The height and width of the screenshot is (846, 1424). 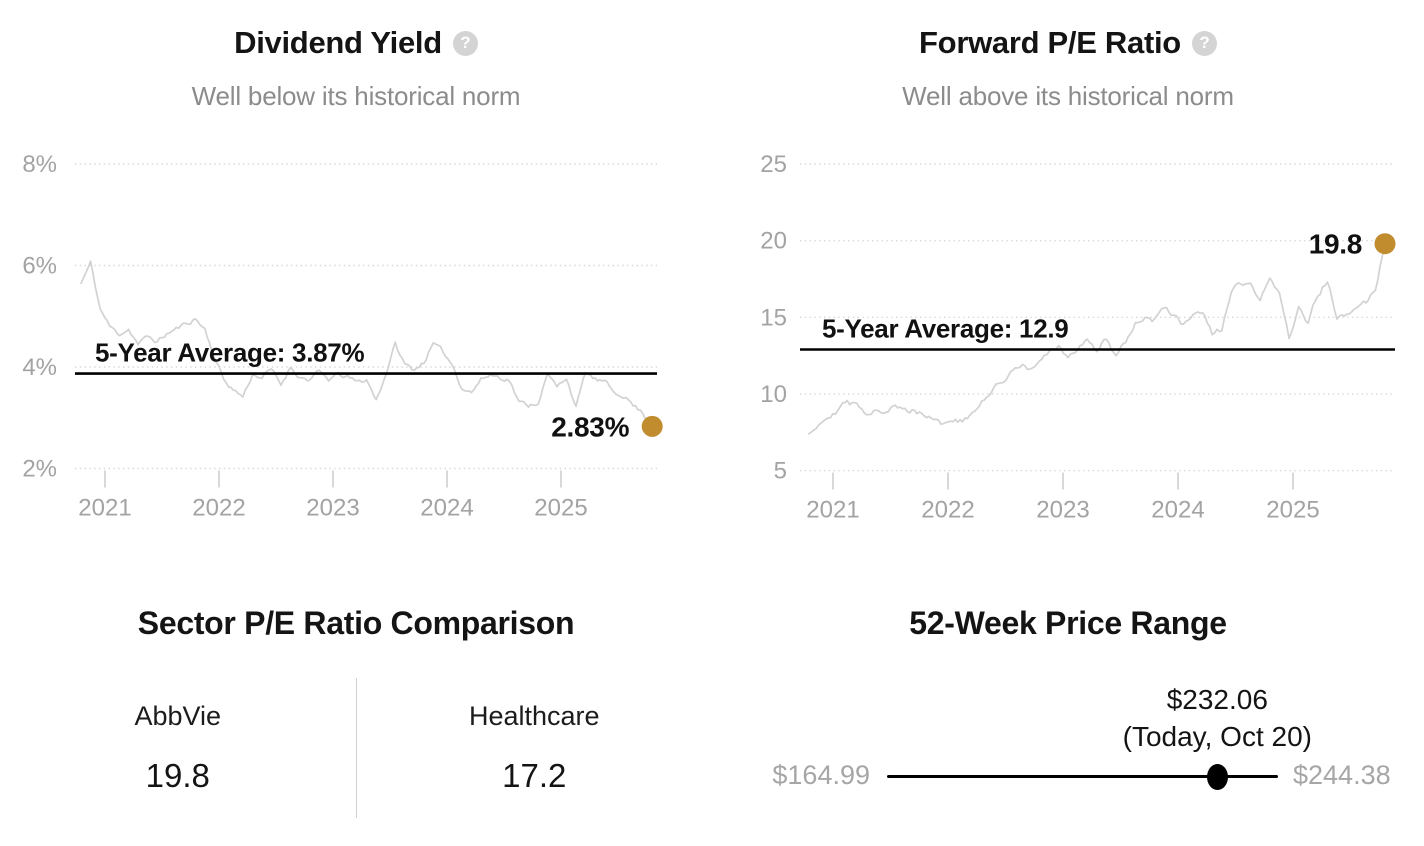 I want to click on y-axis-label: 15, so click(x=773, y=317).